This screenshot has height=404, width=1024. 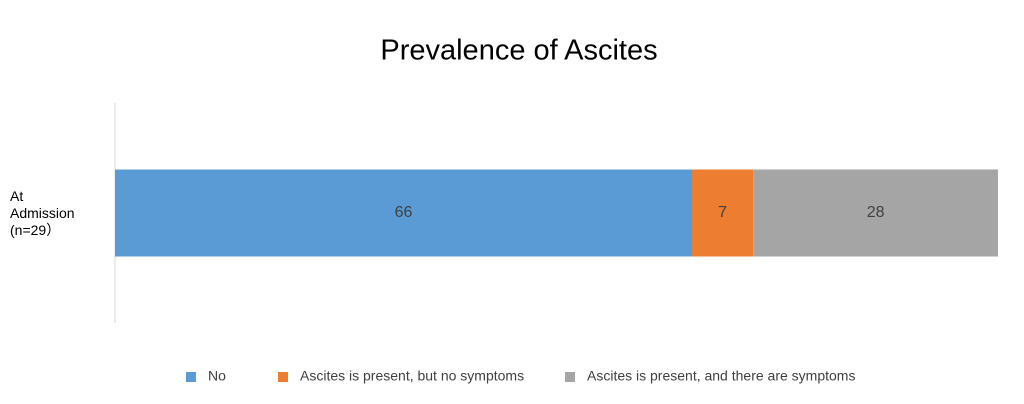 What do you see at coordinates (42, 212) in the screenshot?
I see `y-tick-label: At Admission (n=29）` at bounding box center [42, 212].